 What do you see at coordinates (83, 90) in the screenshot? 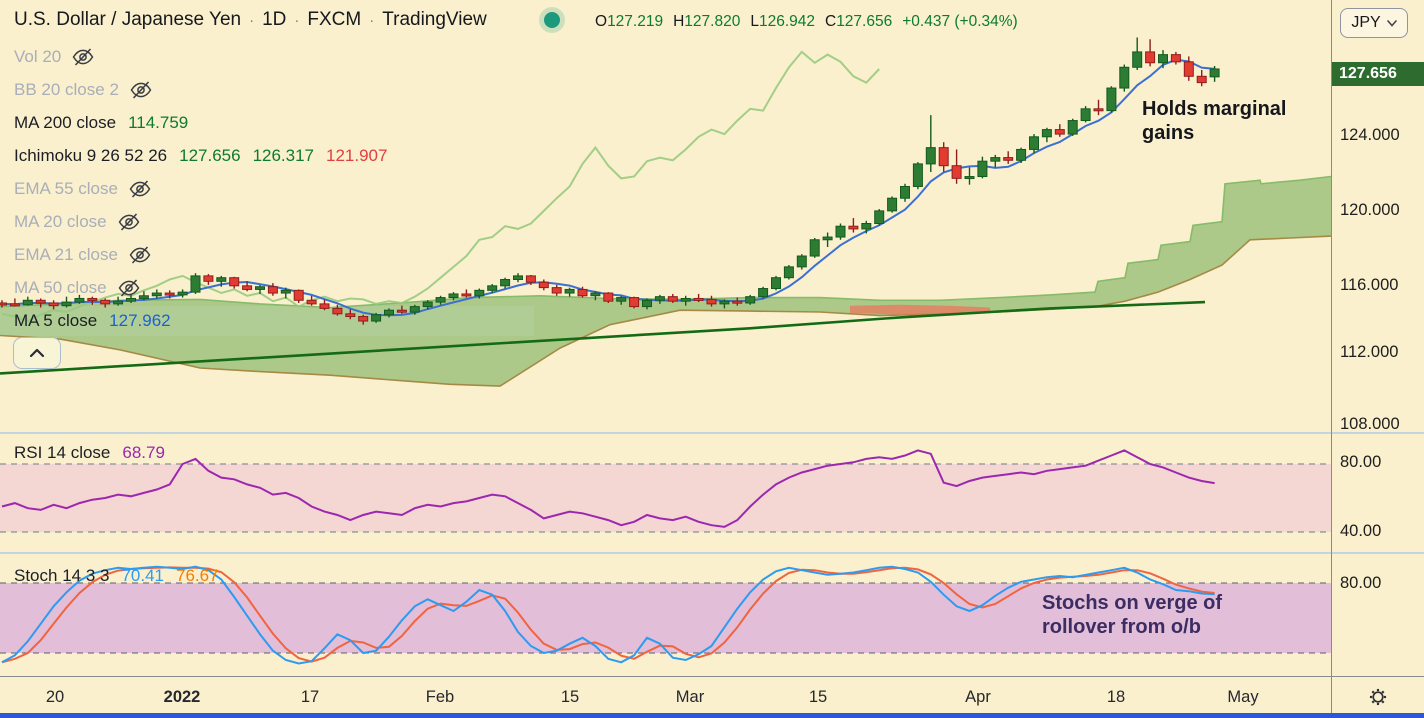
I see `legend-row-bb-20-close-2: BB 20 close 2` at bounding box center [83, 90].